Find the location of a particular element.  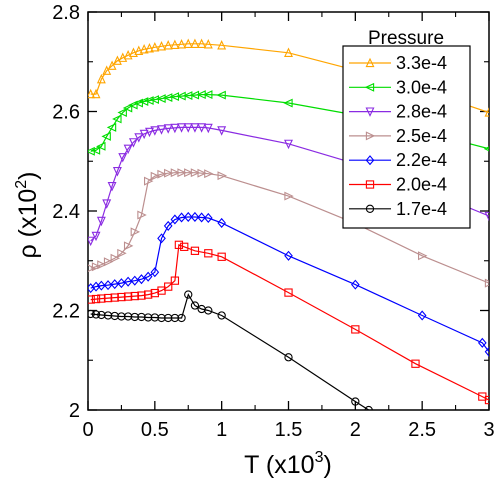

x-axis-label: T (x103) is located at coordinates (288, 464).